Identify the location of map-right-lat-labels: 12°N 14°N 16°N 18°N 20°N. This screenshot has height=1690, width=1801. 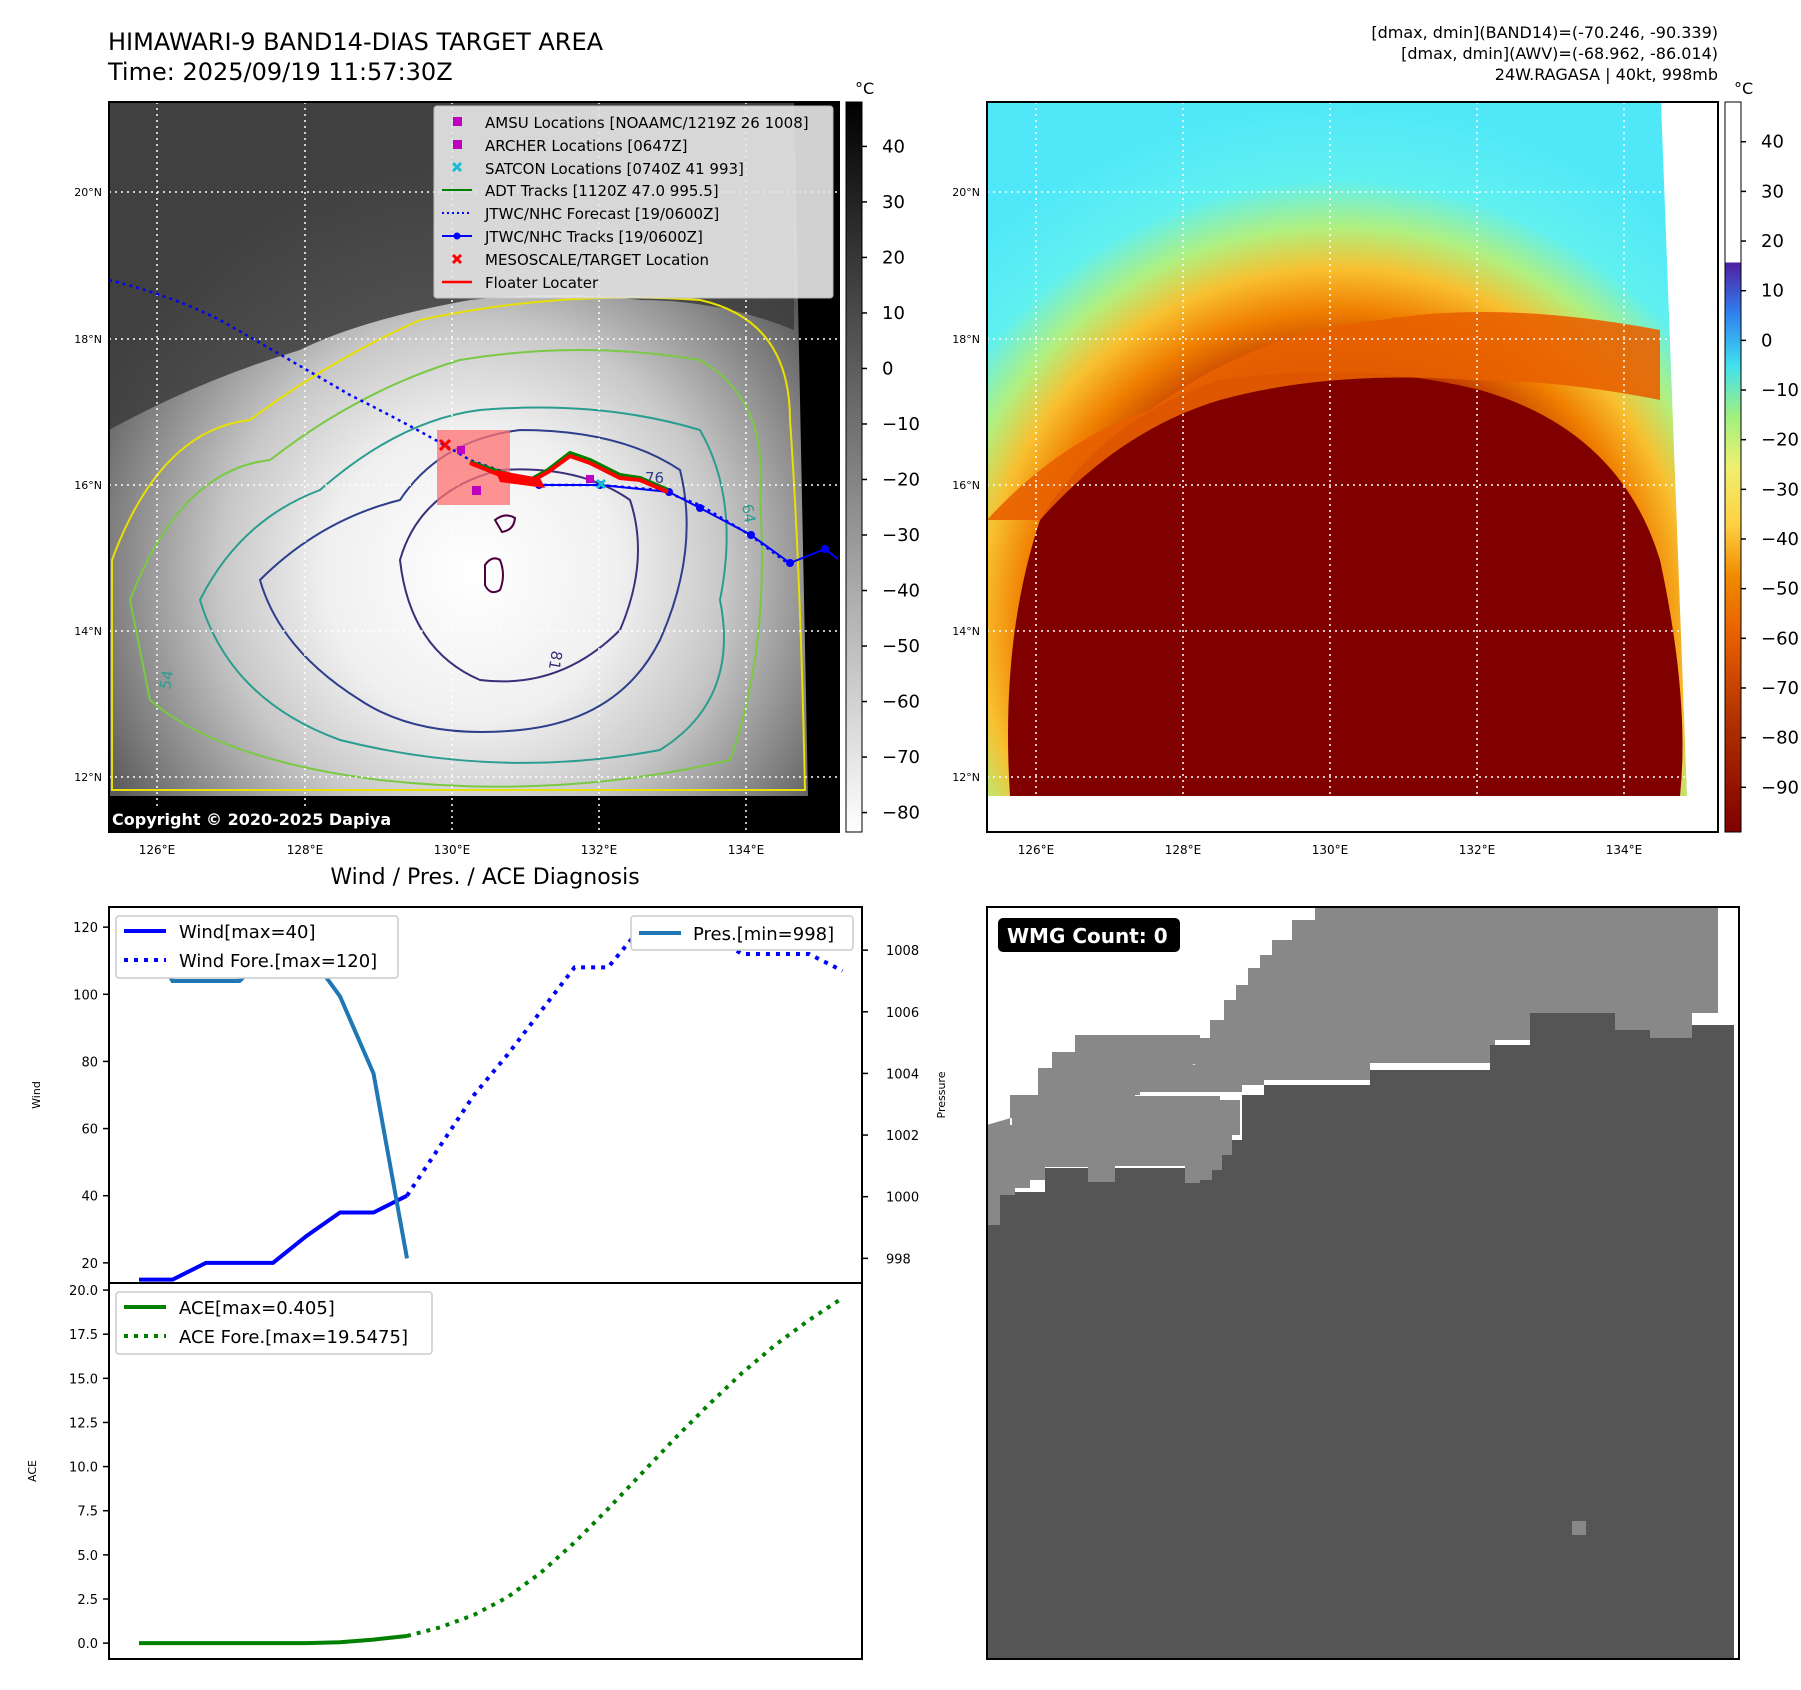
(966, 485).